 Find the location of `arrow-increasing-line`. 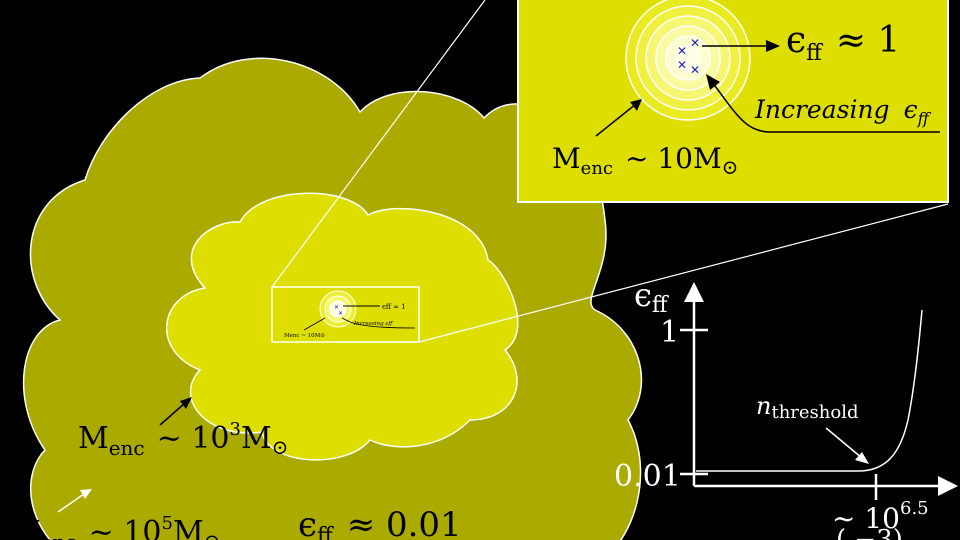

arrow-increasing-line is located at coordinates (825, 107).